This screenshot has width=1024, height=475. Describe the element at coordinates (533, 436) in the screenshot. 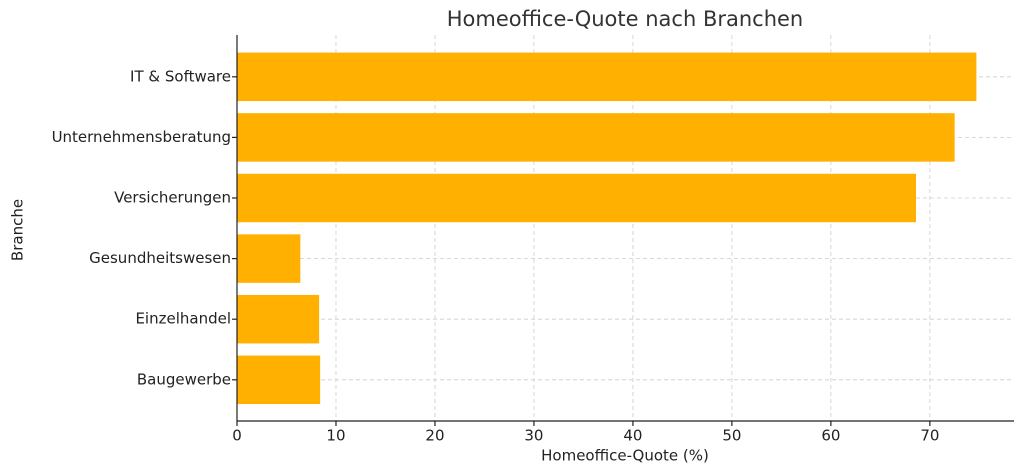

I see `x-tick-label: 30` at that location.